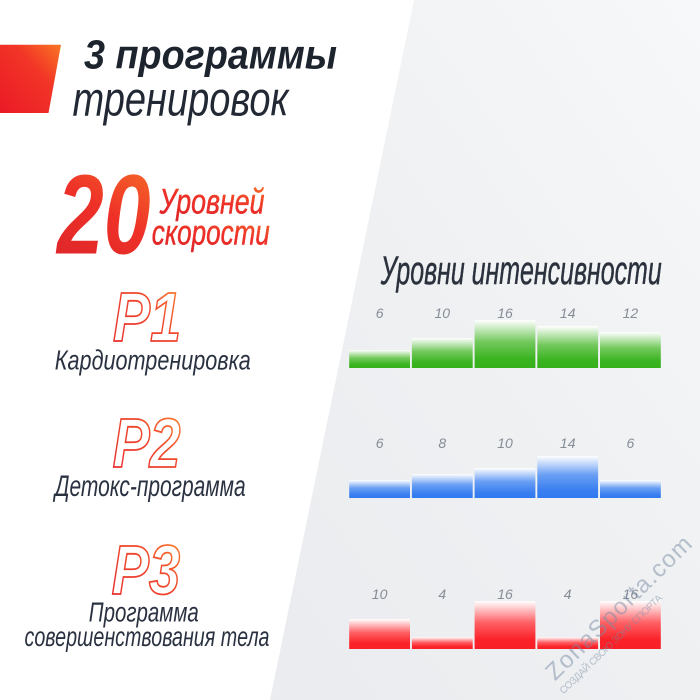 Image resolution: width=700 pixels, height=700 pixels. I want to click on svg-text: Кардиотренировка, so click(153, 360).